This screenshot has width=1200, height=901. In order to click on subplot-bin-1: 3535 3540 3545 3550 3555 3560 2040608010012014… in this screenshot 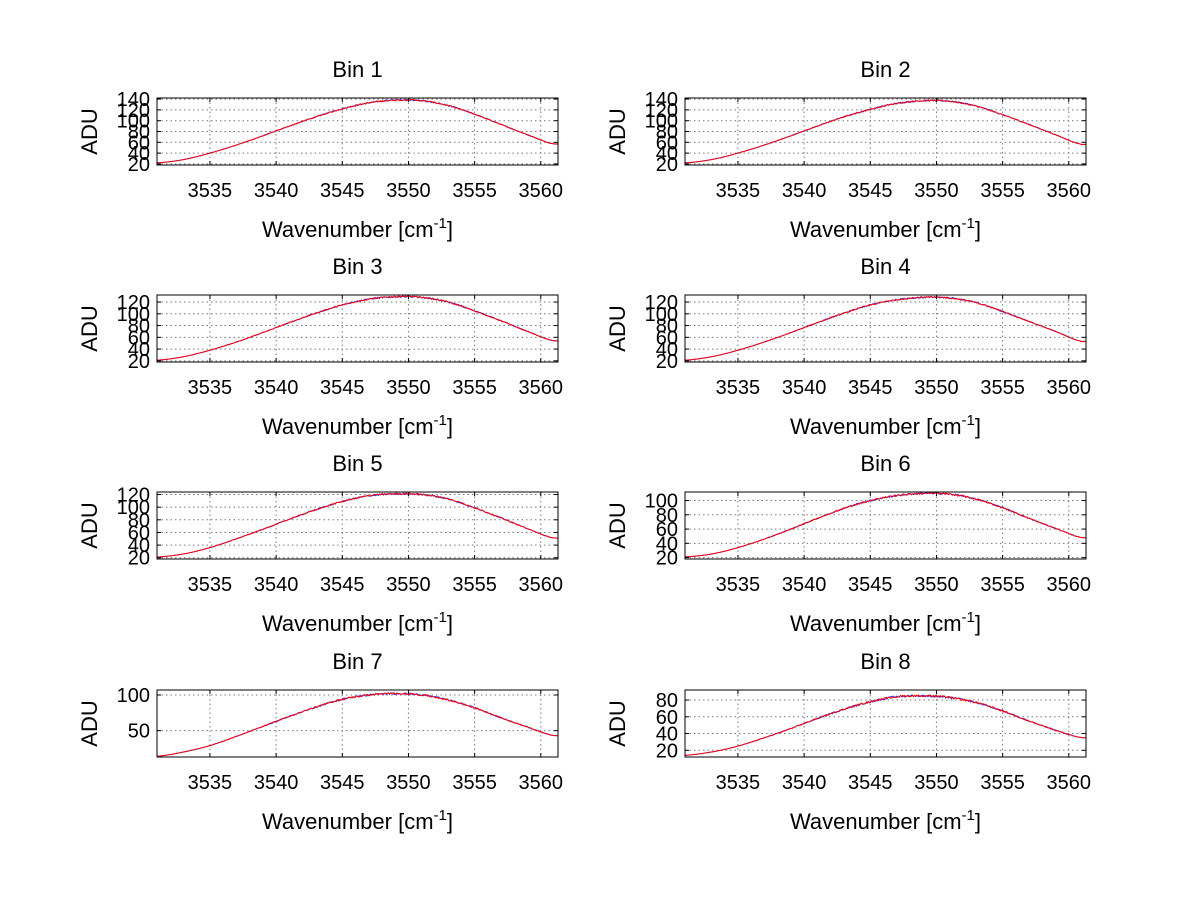, I will do `click(320, 149)`.